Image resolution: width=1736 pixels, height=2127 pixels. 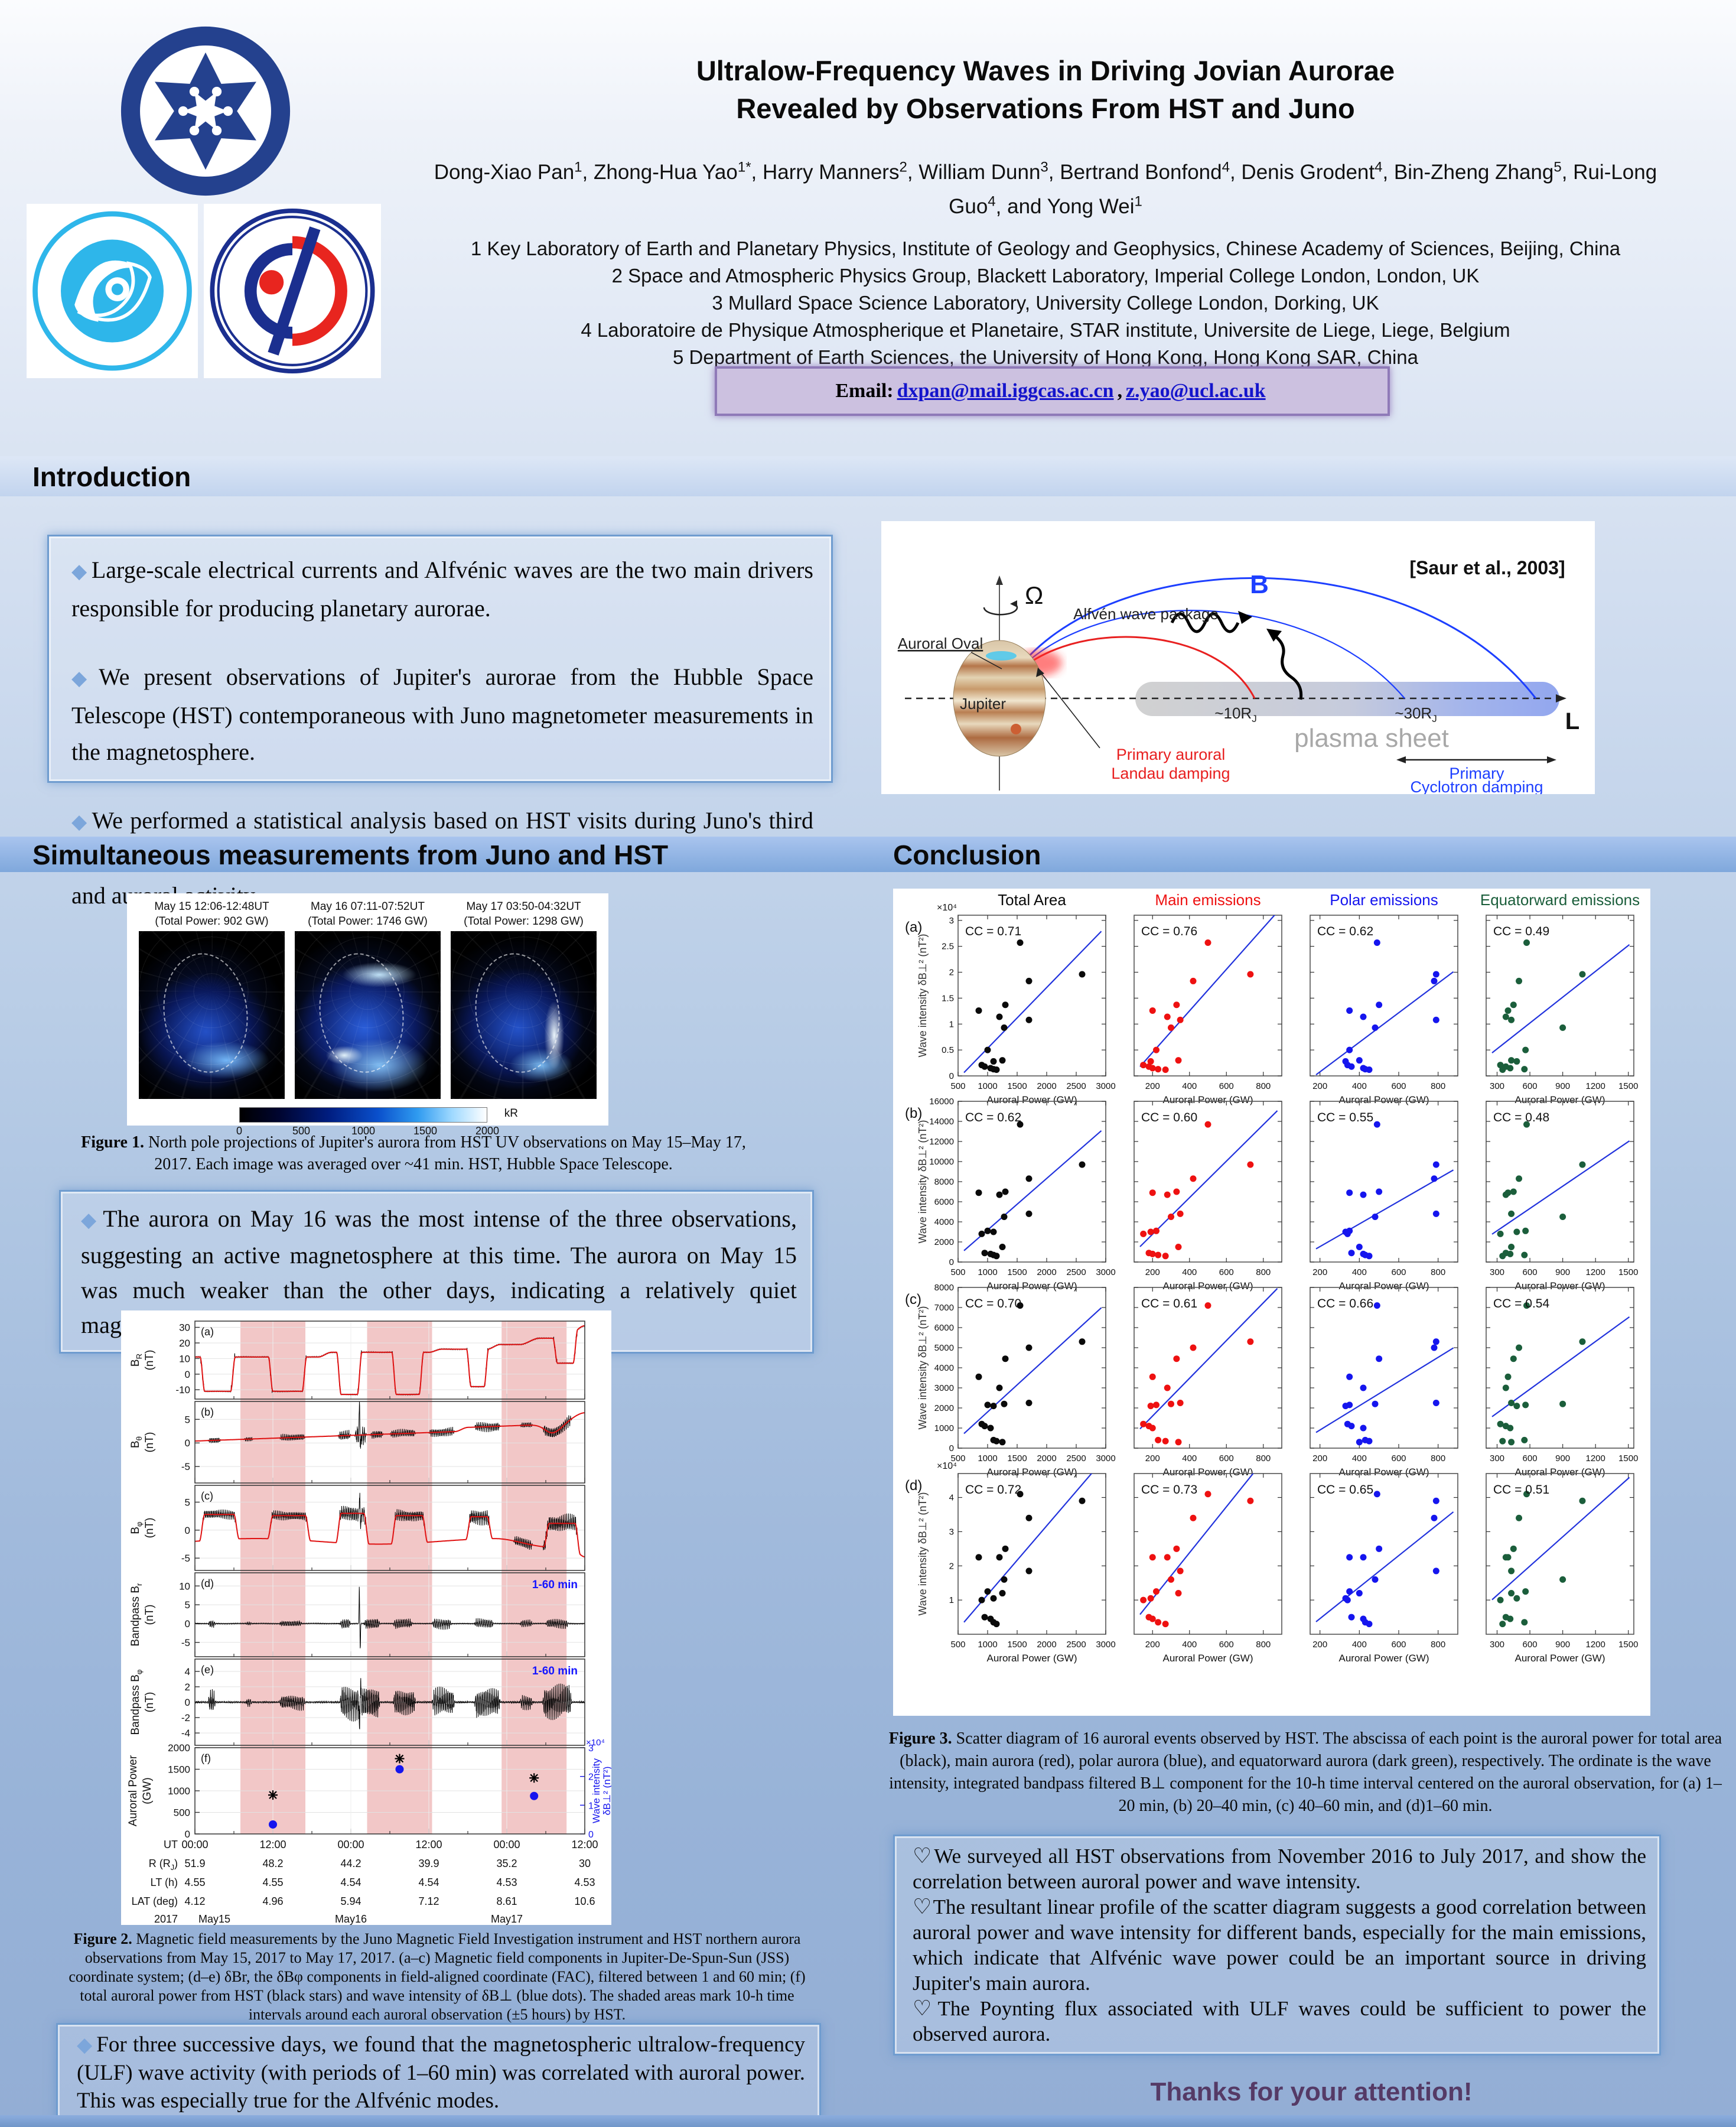 What do you see at coordinates (957, 1086) in the screenshot?
I see `svg-text: 500` at bounding box center [957, 1086].